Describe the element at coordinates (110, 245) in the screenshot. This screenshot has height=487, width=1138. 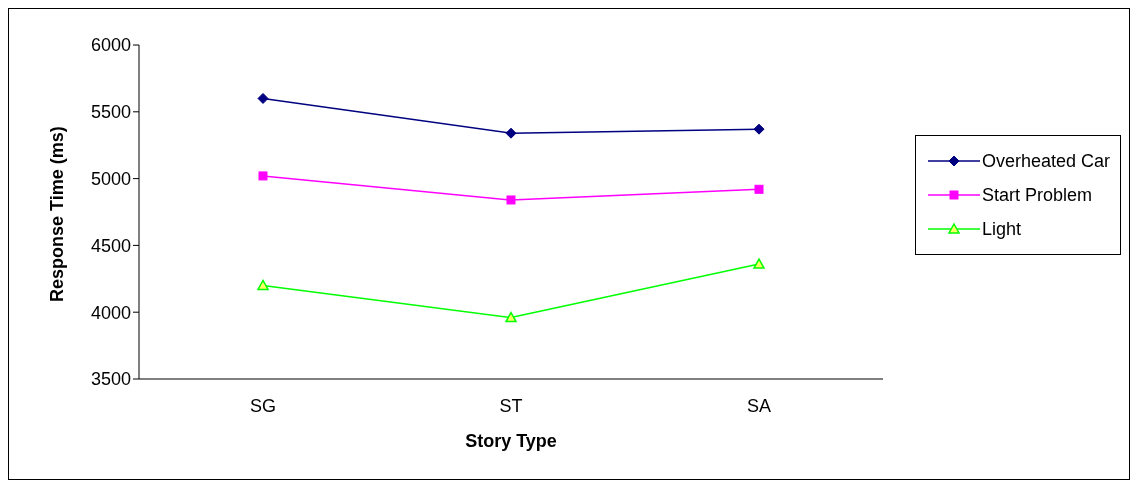
I see `y-tick-label: 4500` at that location.